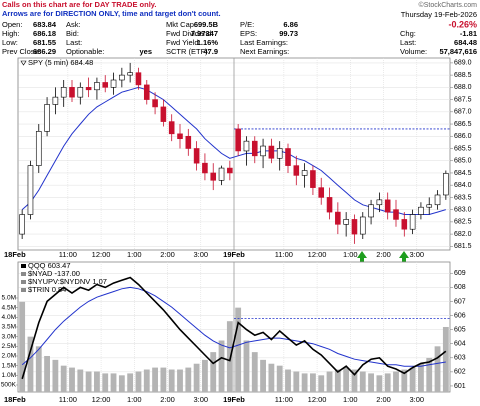 This screenshot has height=406, width=480. Describe the element at coordinates (85, 51) in the screenshot. I see `field-label: Optionable:` at that location.